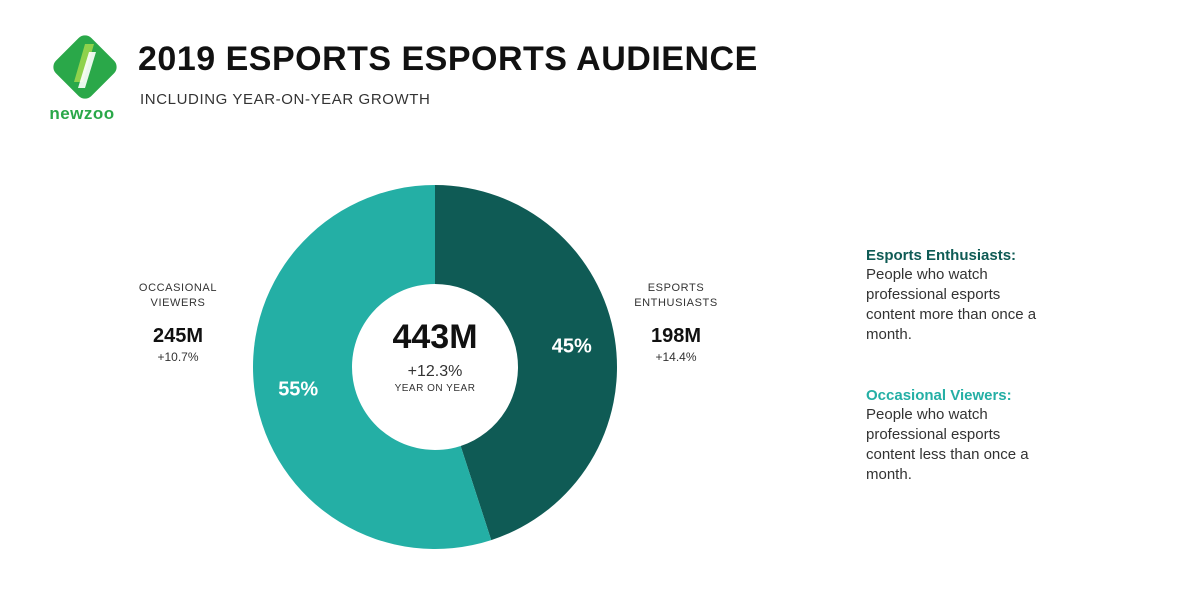 This screenshot has height=600, width=1200. Describe the element at coordinates (676, 336) in the screenshot. I see `esports-enthusiasts-value: 198M` at that location.